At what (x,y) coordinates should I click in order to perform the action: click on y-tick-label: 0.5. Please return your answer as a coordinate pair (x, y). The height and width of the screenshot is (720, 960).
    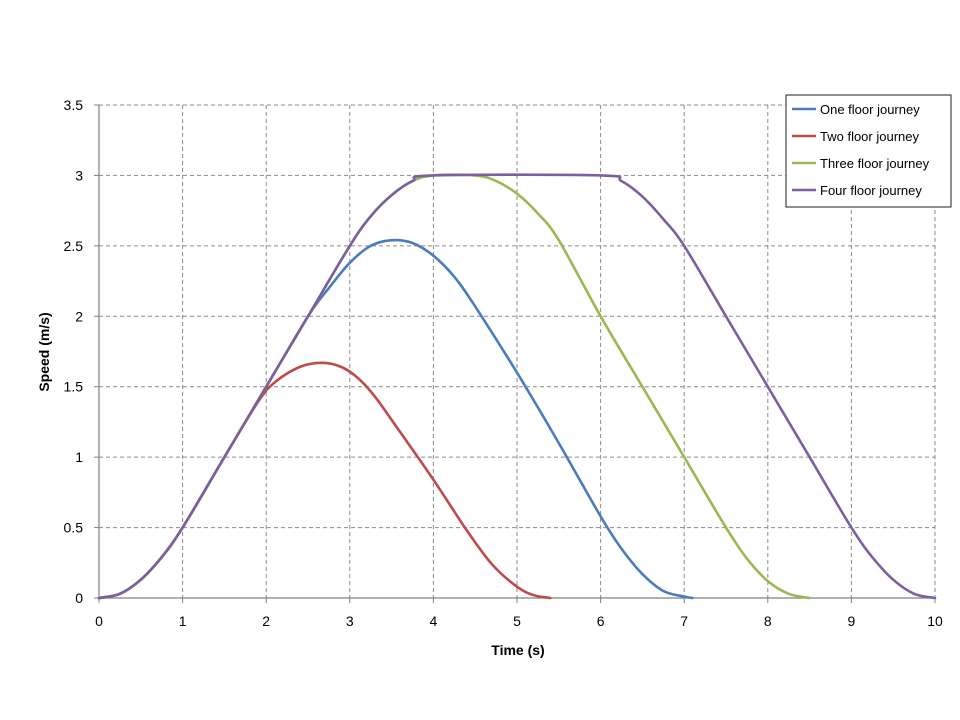
    Looking at the image, I should click on (74, 528).